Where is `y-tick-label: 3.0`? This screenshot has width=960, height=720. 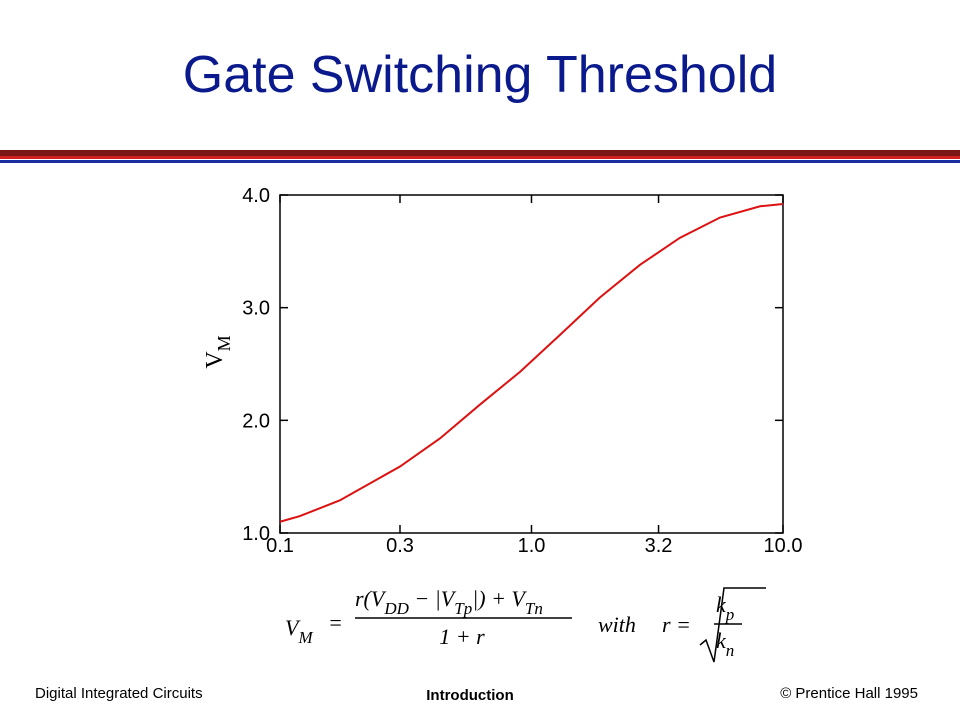 y-tick-label: 3.0 is located at coordinates (256, 309).